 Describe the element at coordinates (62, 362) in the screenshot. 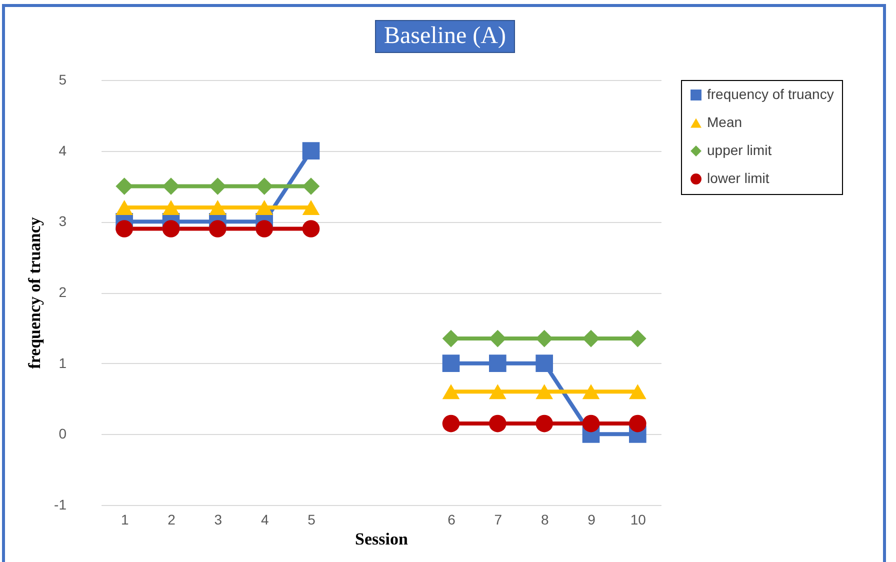

I see `y-tick-label: 1` at that location.